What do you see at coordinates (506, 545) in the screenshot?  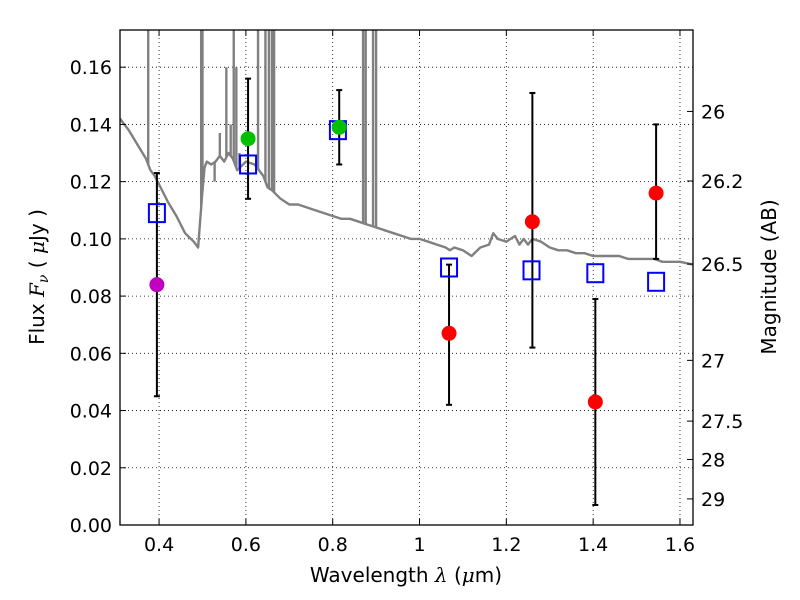 I see `x-tick-label: 1.2` at bounding box center [506, 545].